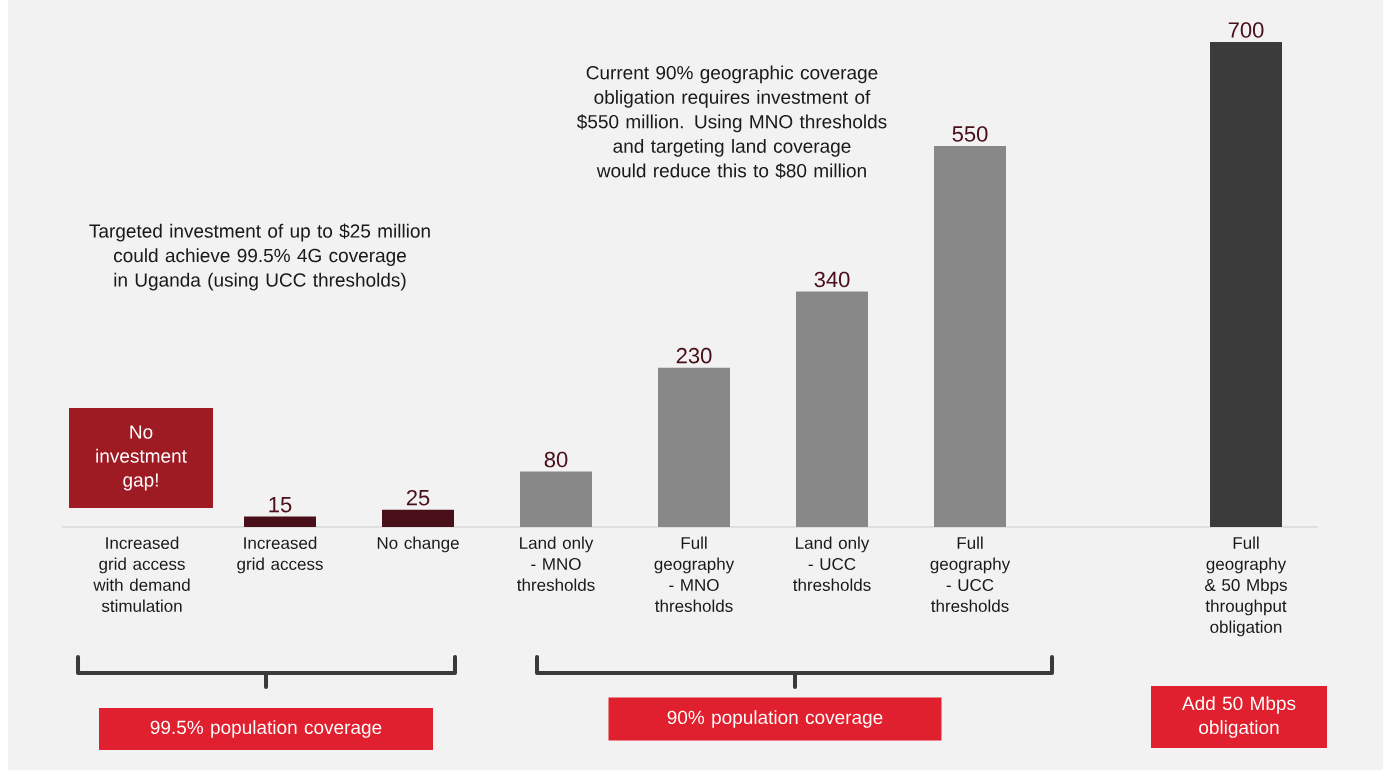 The width and height of the screenshot is (1390, 776). What do you see at coordinates (418, 544) in the screenshot?
I see `x-tick-label: No change` at bounding box center [418, 544].